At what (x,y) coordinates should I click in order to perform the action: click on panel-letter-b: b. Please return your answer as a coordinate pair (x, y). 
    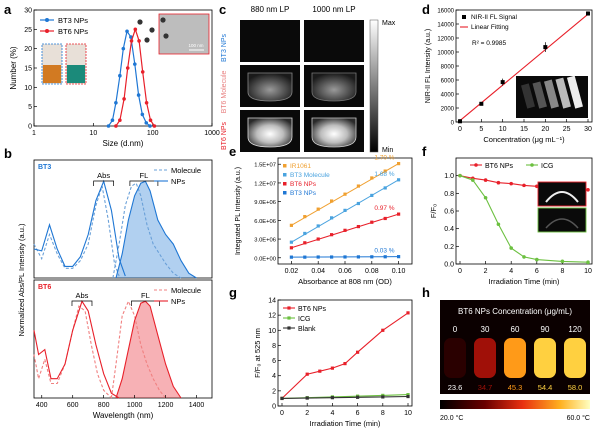
    Looking at the image, I should click on (8, 153).